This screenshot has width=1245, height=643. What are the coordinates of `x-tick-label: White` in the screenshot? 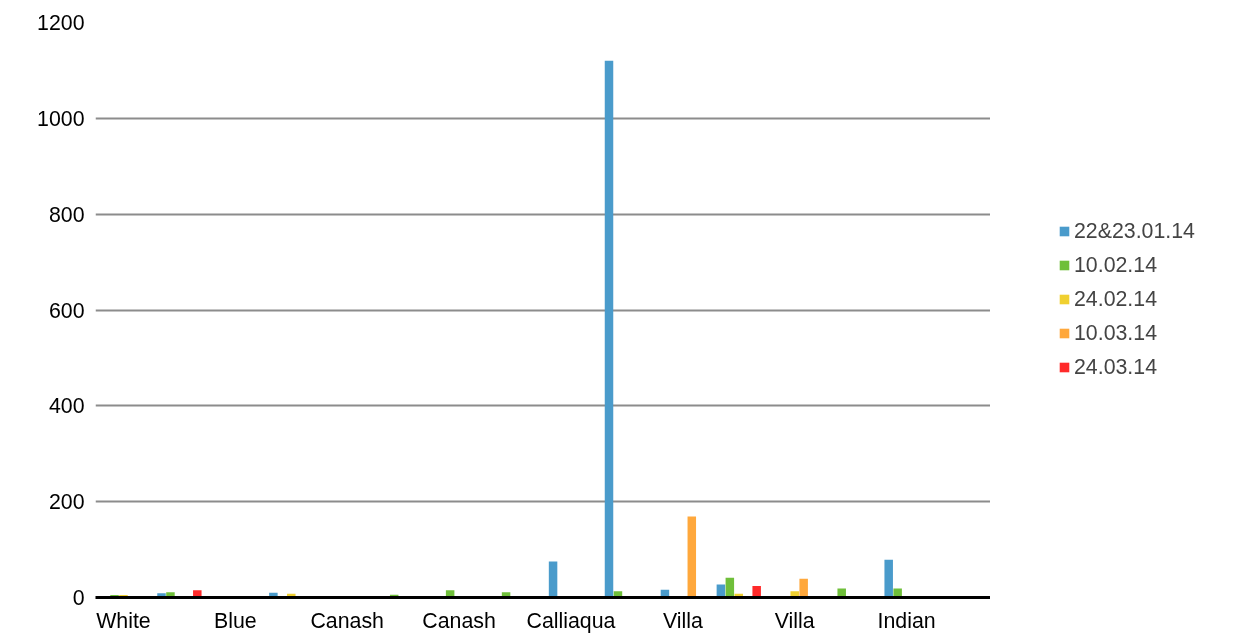 It's located at (123, 620).